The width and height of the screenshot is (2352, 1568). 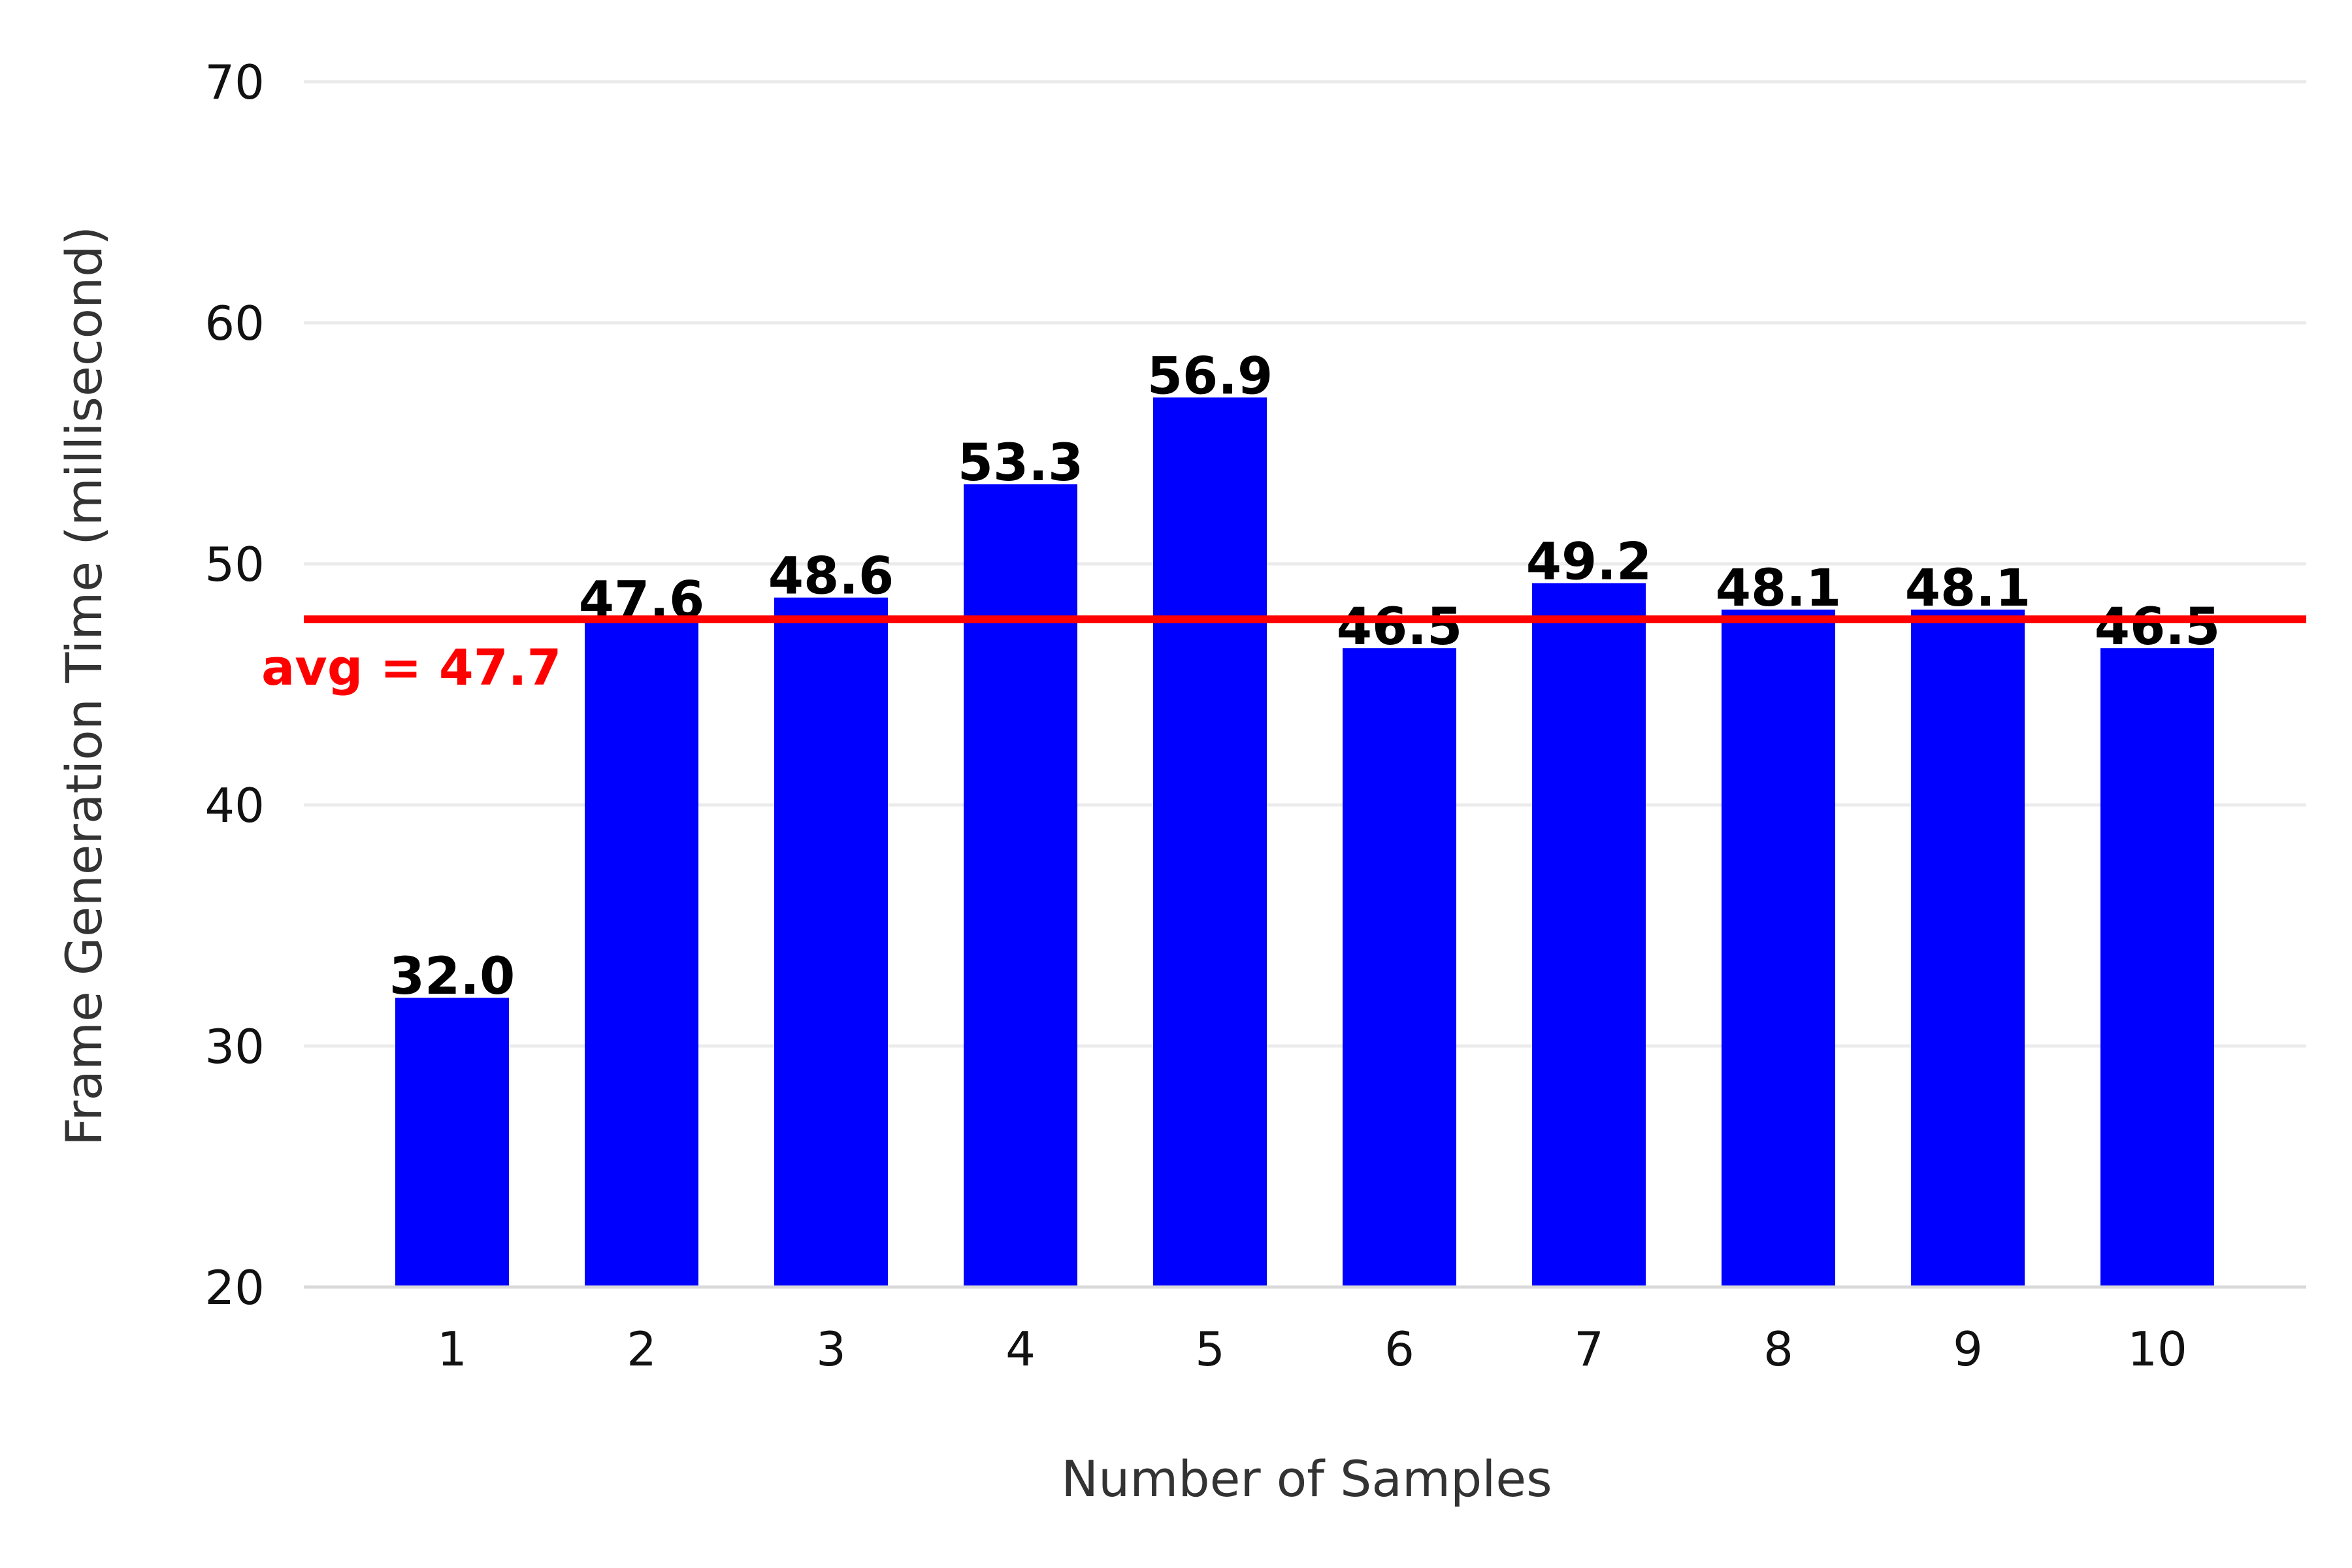 What do you see at coordinates (1283, 655) in the screenshot?
I see `reference-line-layer: avg = 47.7` at bounding box center [1283, 655].